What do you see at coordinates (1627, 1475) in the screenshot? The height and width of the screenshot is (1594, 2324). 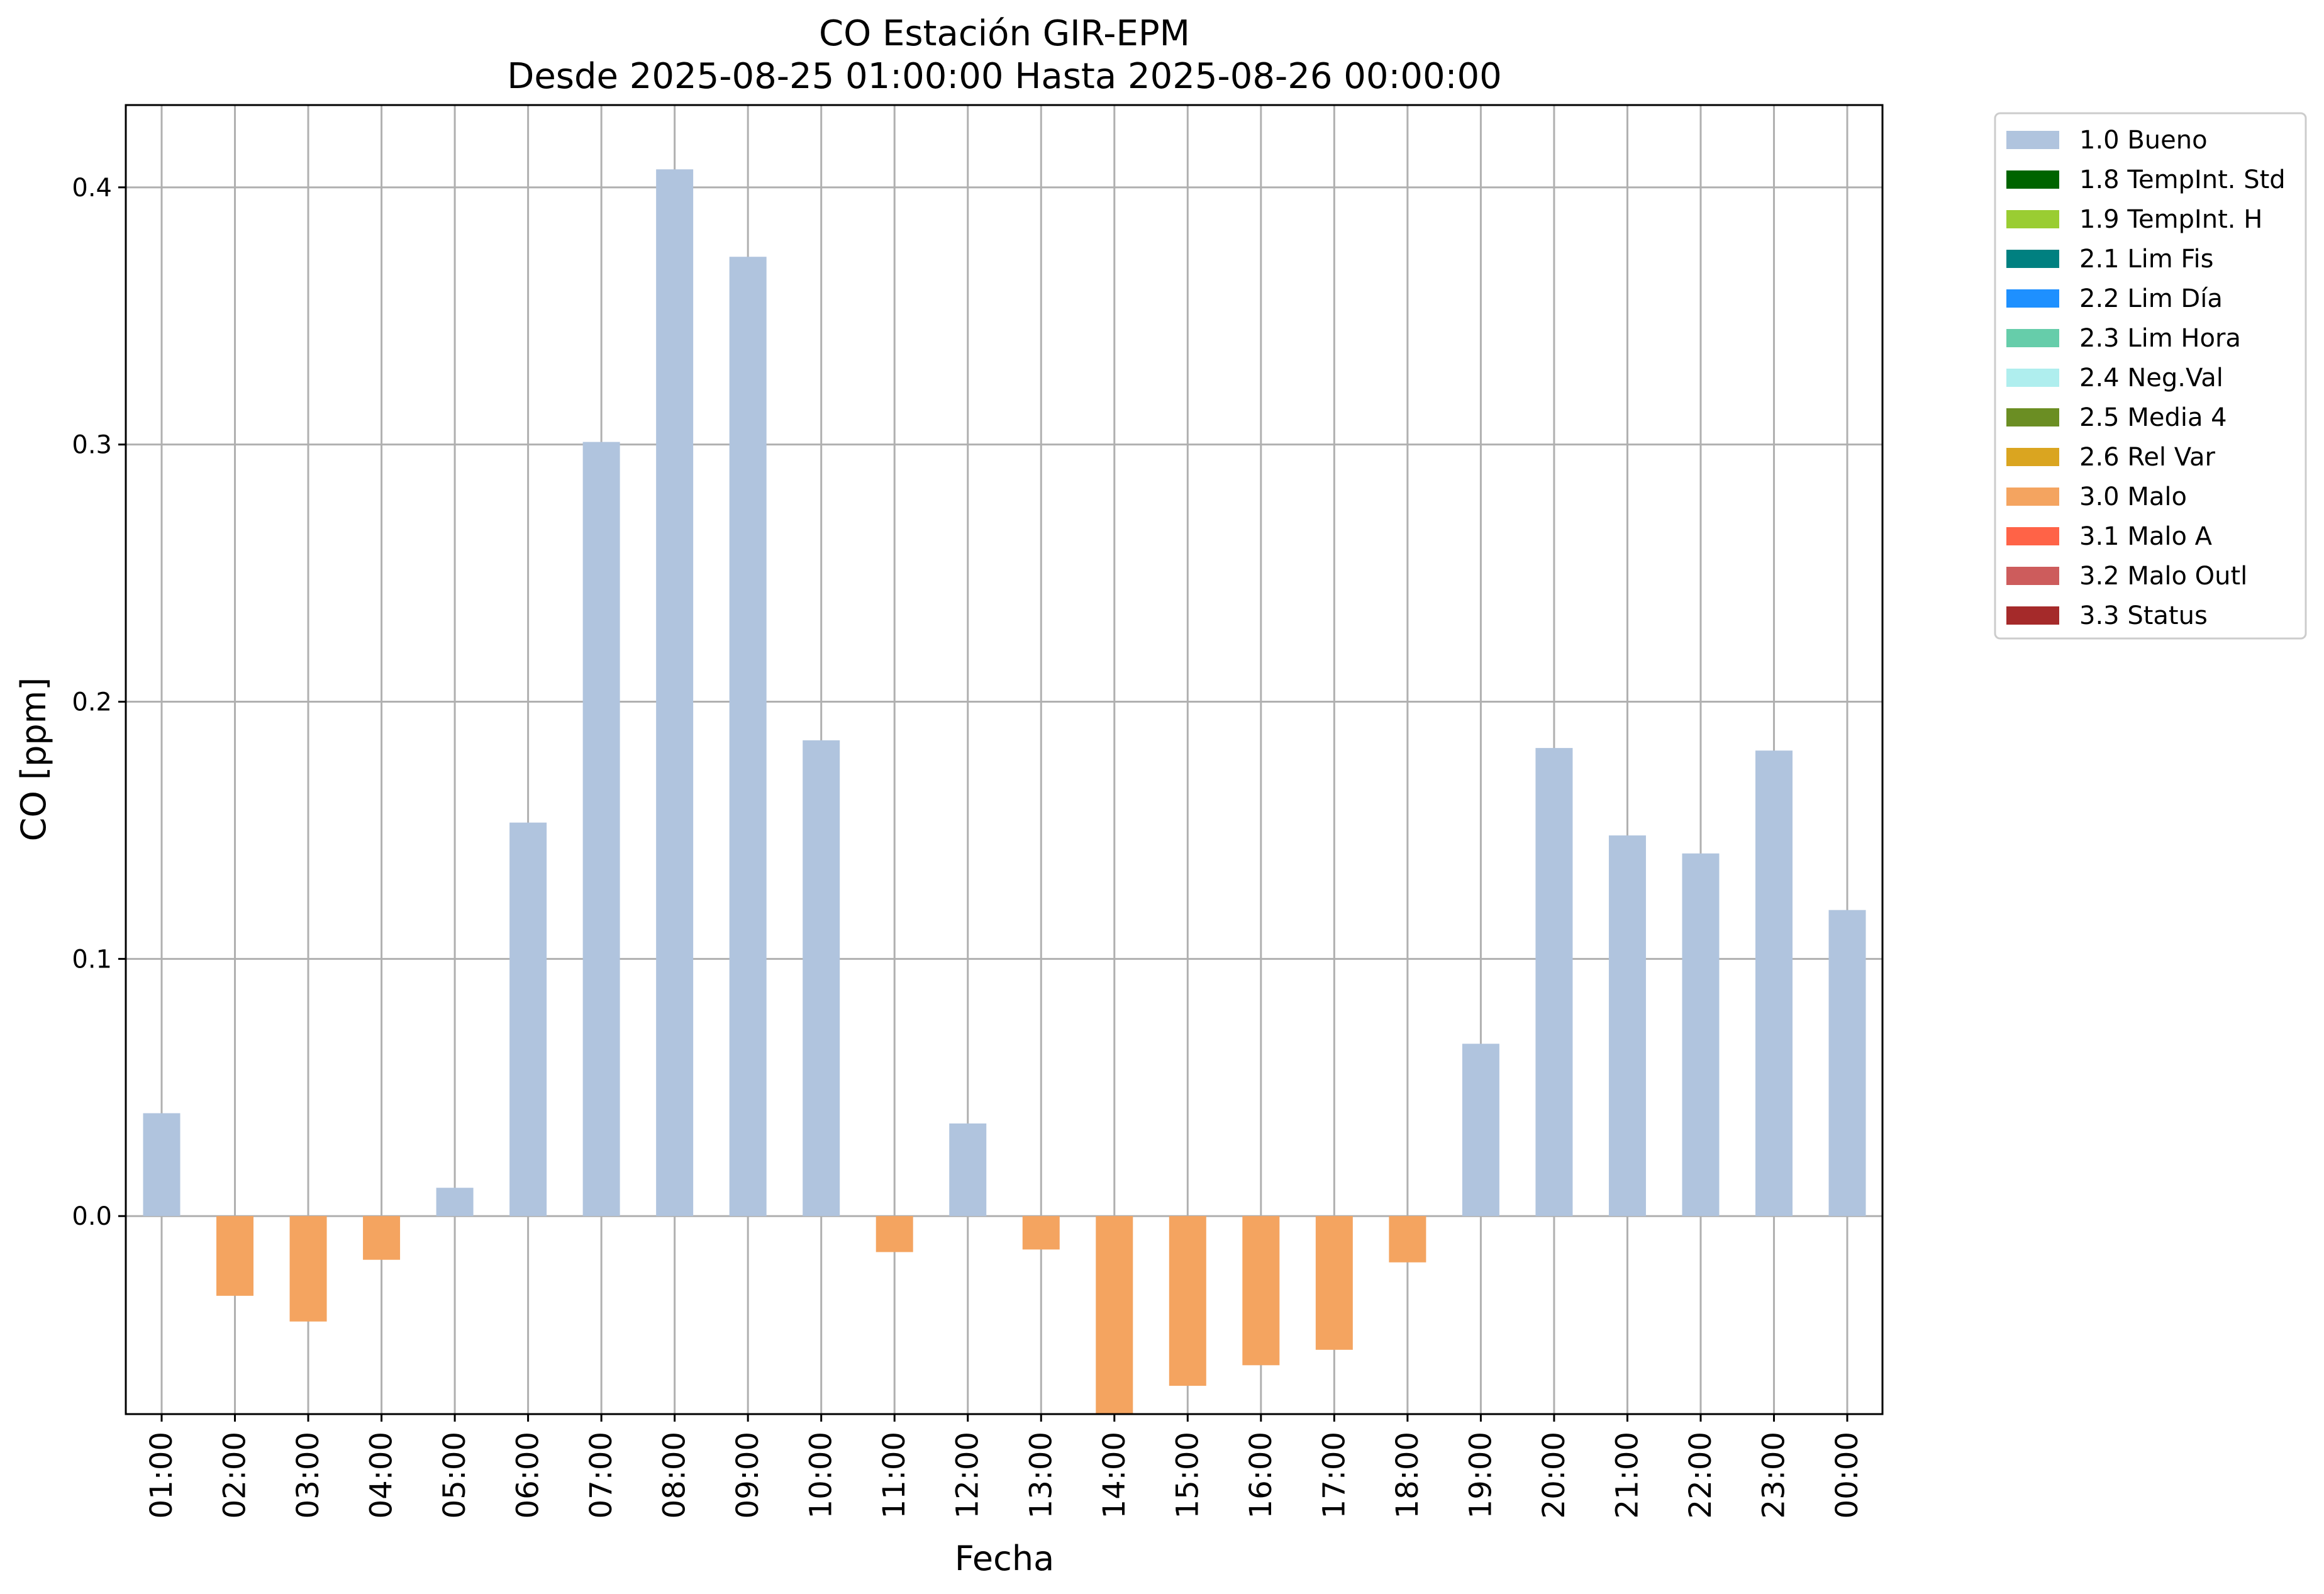 I see `x-tick-label: 21:00` at bounding box center [1627, 1475].